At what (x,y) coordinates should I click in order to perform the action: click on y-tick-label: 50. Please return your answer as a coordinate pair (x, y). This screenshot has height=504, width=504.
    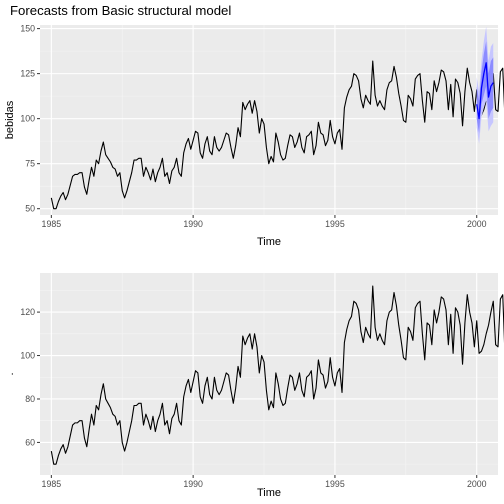
    Looking at the image, I should click on (30, 209).